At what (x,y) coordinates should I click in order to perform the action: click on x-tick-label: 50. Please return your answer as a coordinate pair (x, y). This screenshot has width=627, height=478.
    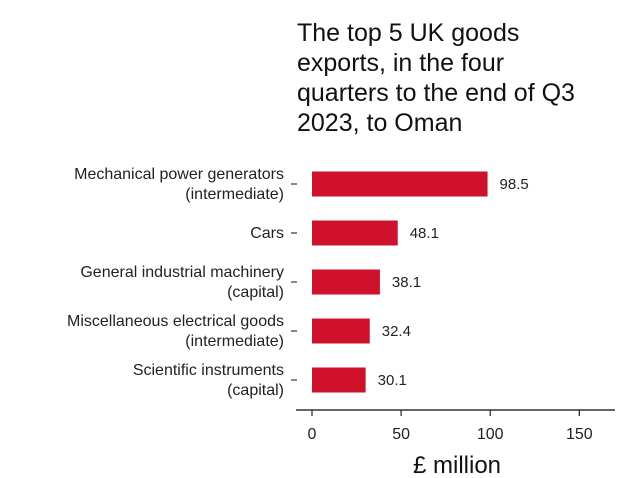
    Looking at the image, I should click on (401, 434).